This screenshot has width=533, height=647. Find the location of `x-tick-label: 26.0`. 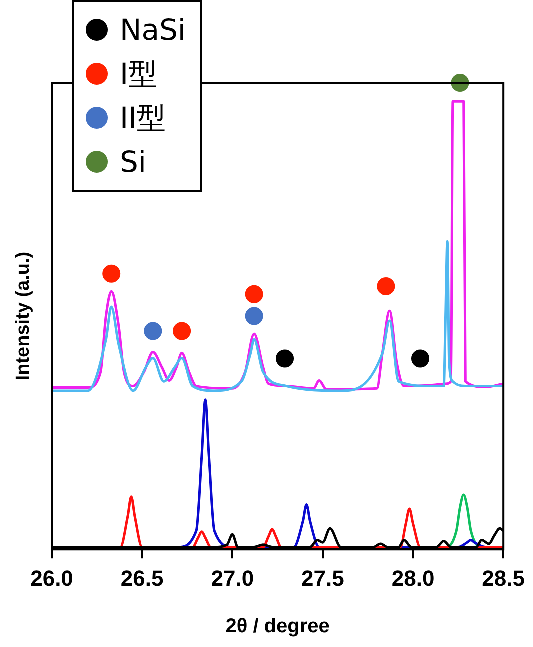

x-tick-label: 26.0 is located at coordinates (52, 578).